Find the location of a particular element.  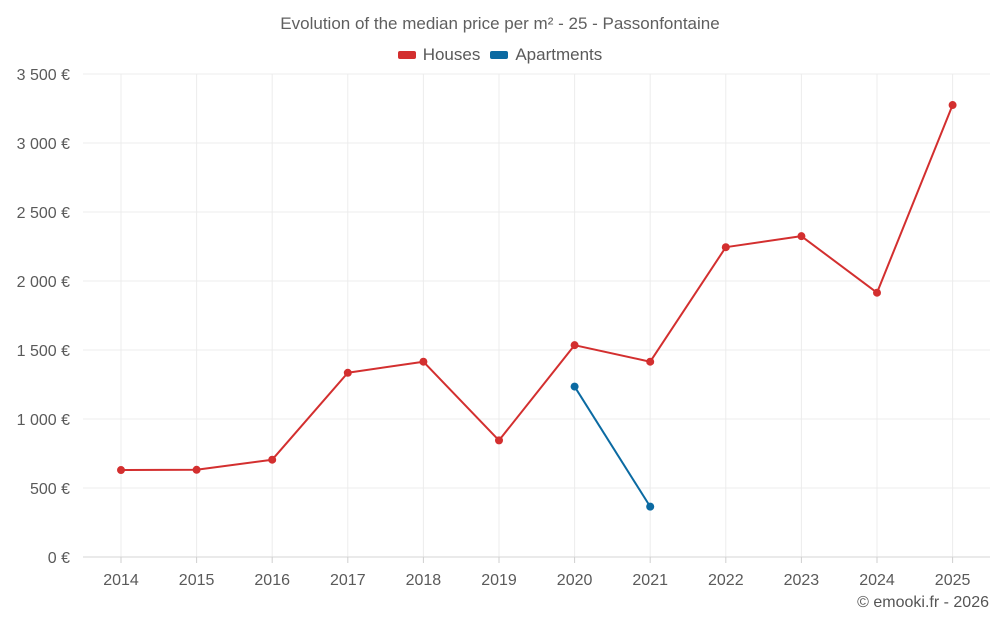

x-tick-label: 2017 is located at coordinates (348, 580).